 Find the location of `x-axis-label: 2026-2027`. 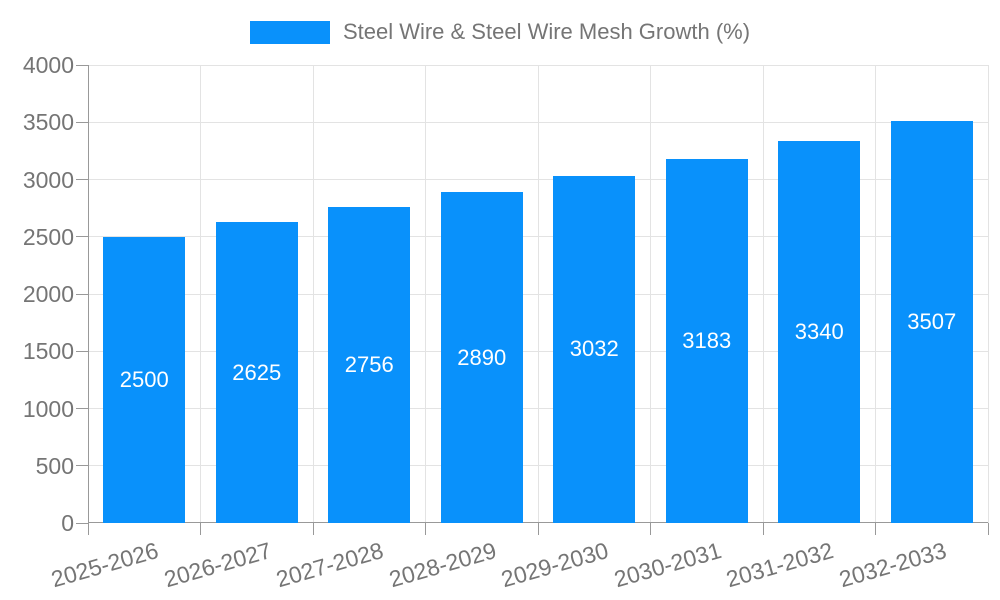

x-axis-label: 2026-2027 is located at coordinates (217, 565).